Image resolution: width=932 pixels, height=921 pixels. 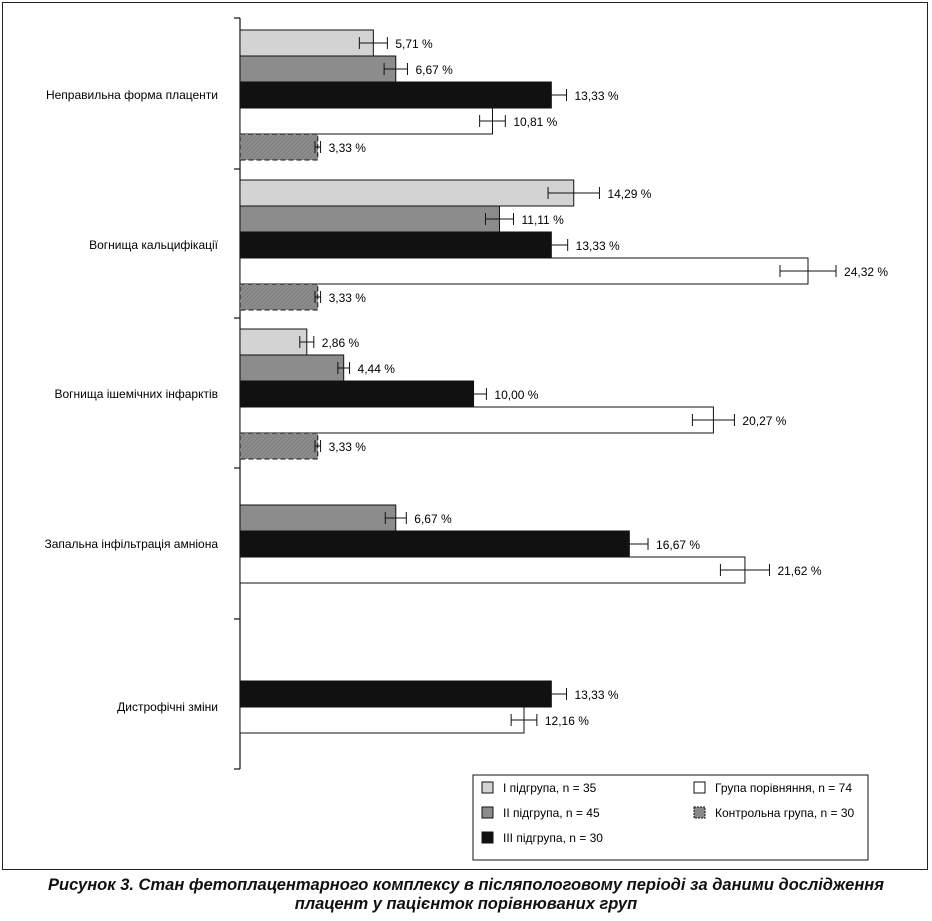 I want to click on category-label: Дистрофічні зміни, so click(x=167, y=707).